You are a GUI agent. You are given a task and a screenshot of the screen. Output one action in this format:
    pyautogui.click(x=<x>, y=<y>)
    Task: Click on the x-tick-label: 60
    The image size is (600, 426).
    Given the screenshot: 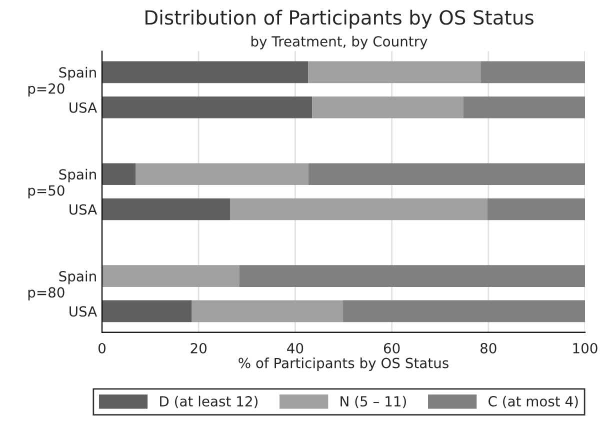 What is the action you would take?
    pyautogui.click(x=392, y=348)
    